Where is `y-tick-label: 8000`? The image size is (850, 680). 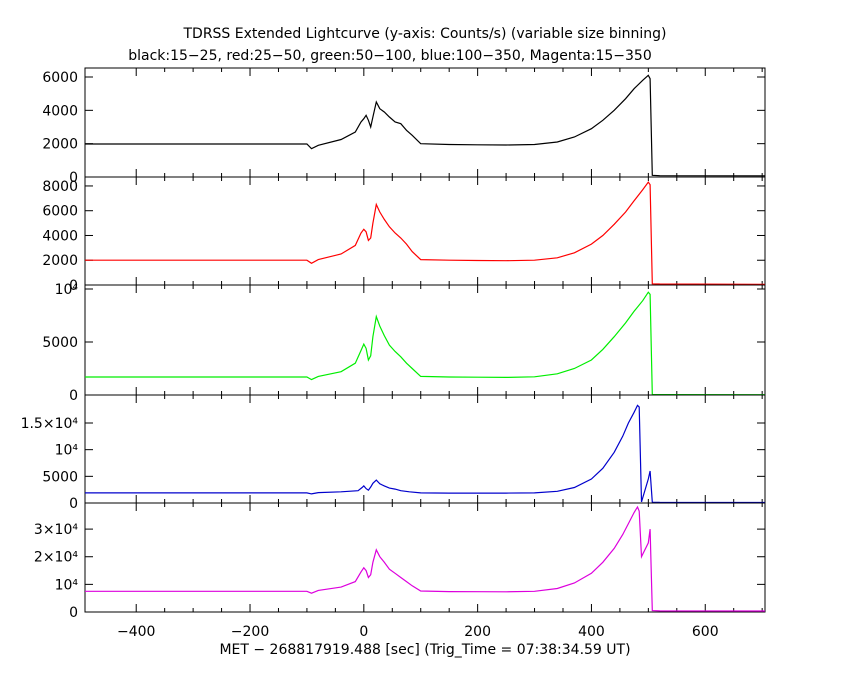
y-tick-label: 8000 is located at coordinates (60, 187).